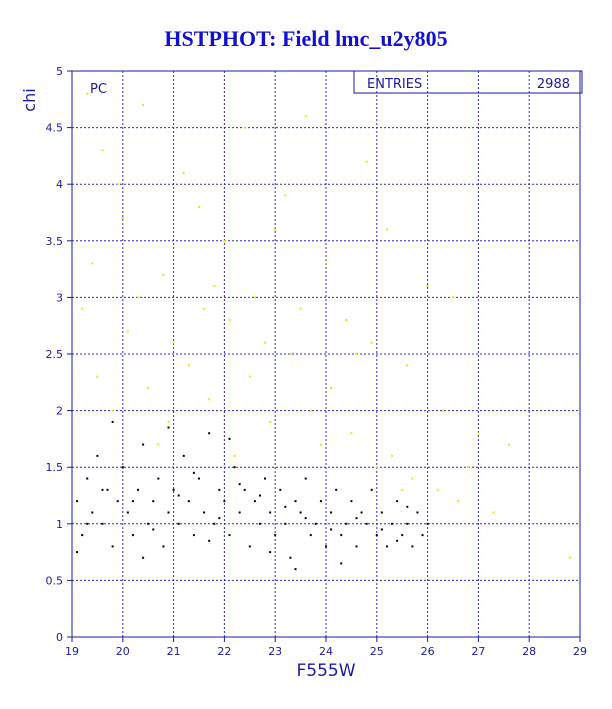 The width and height of the screenshot is (612, 709). I want to click on x-tick-label: 22, so click(224, 651).